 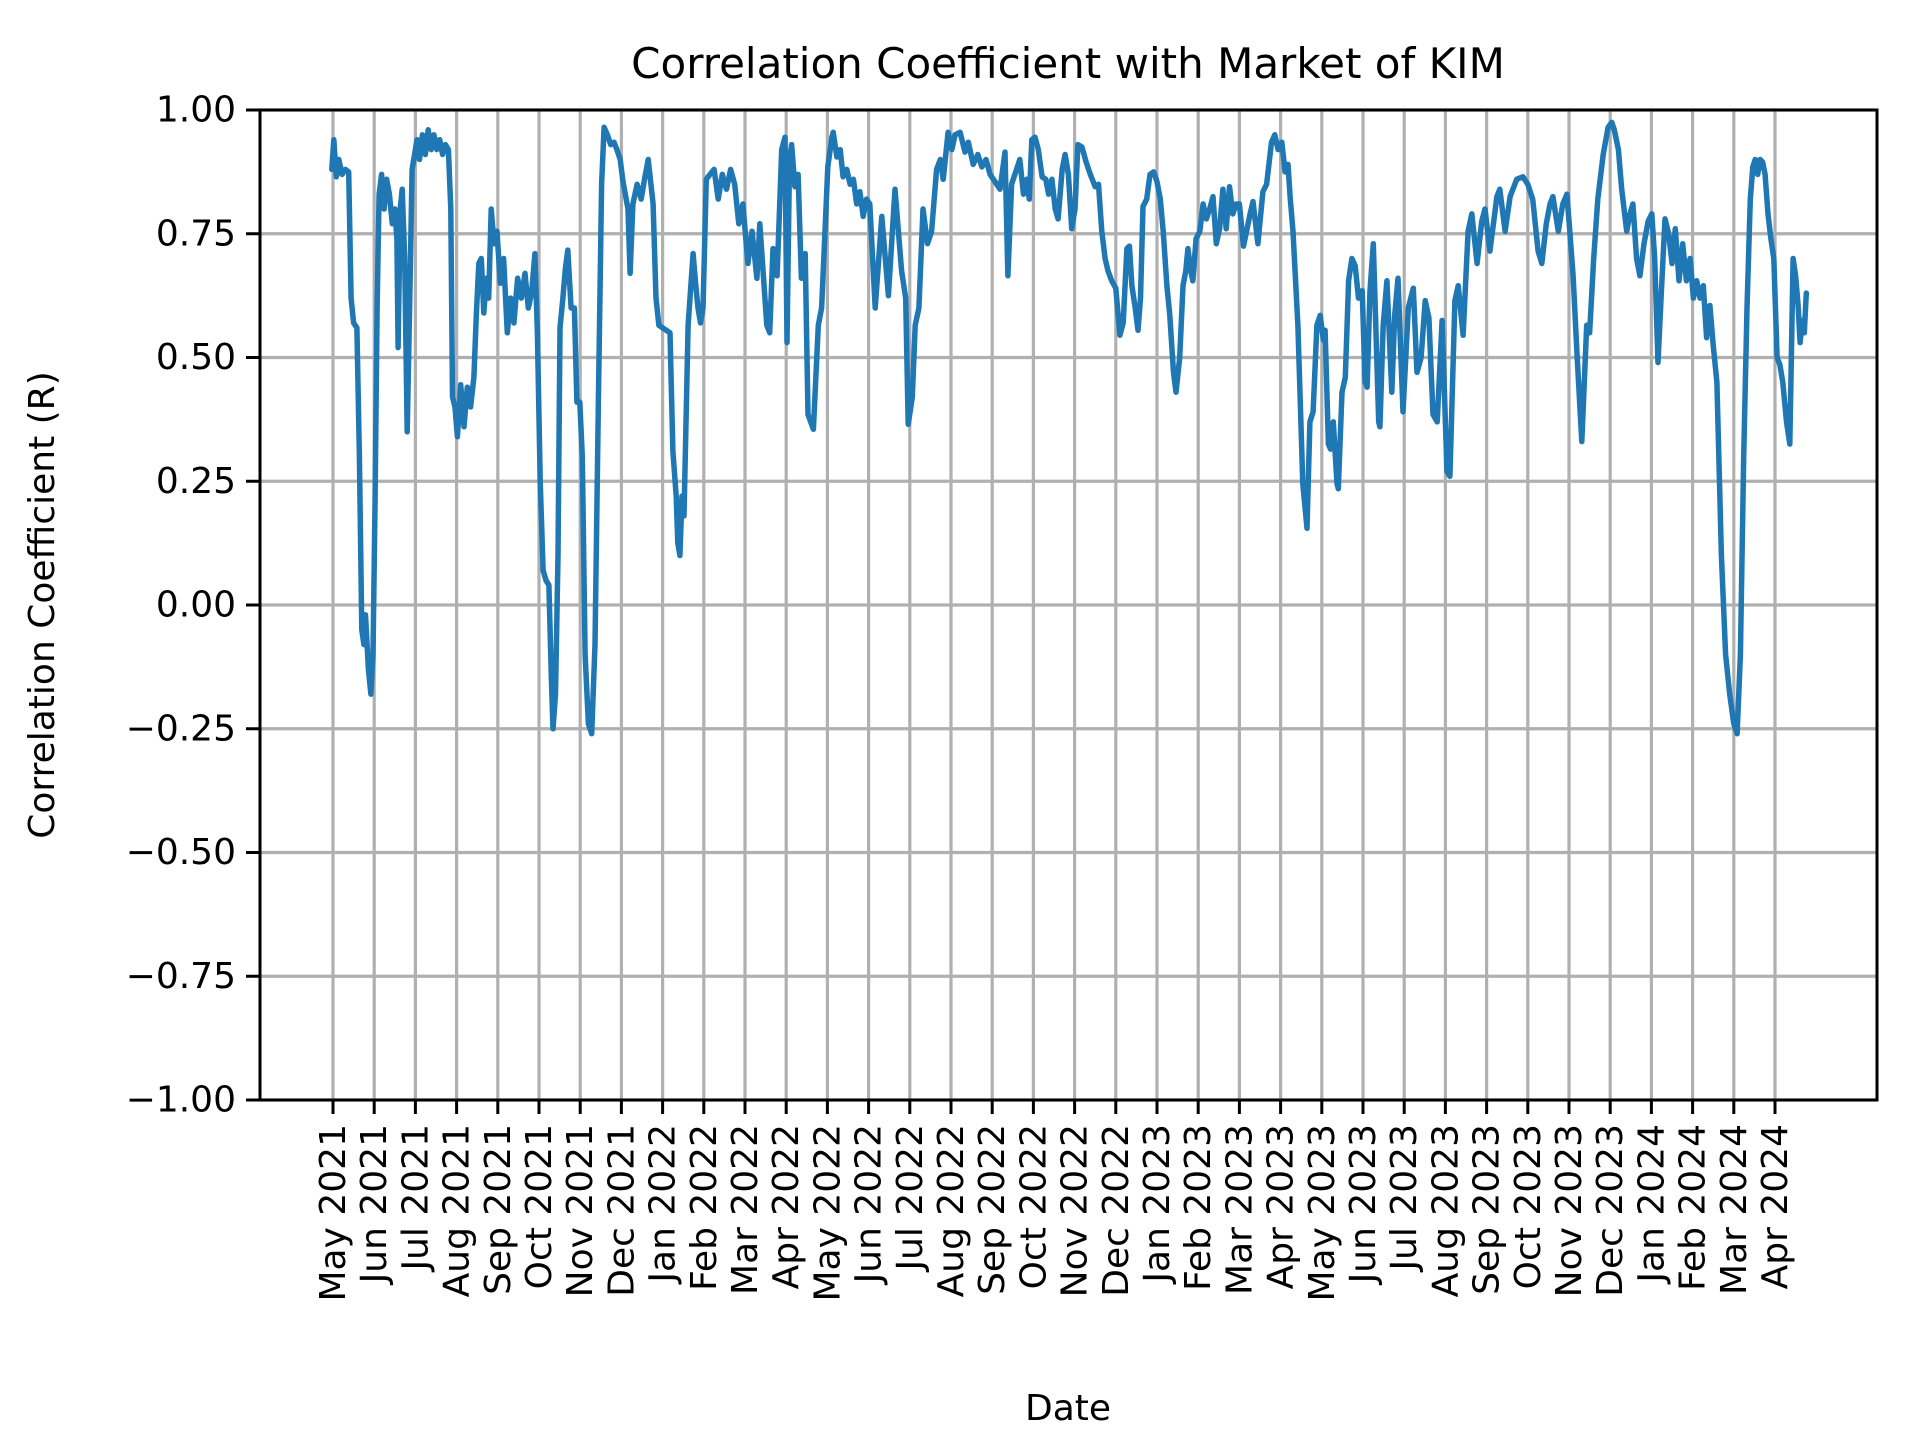 I want to click on x-tick-label: Nov 2022, so click(x=1075, y=1210).